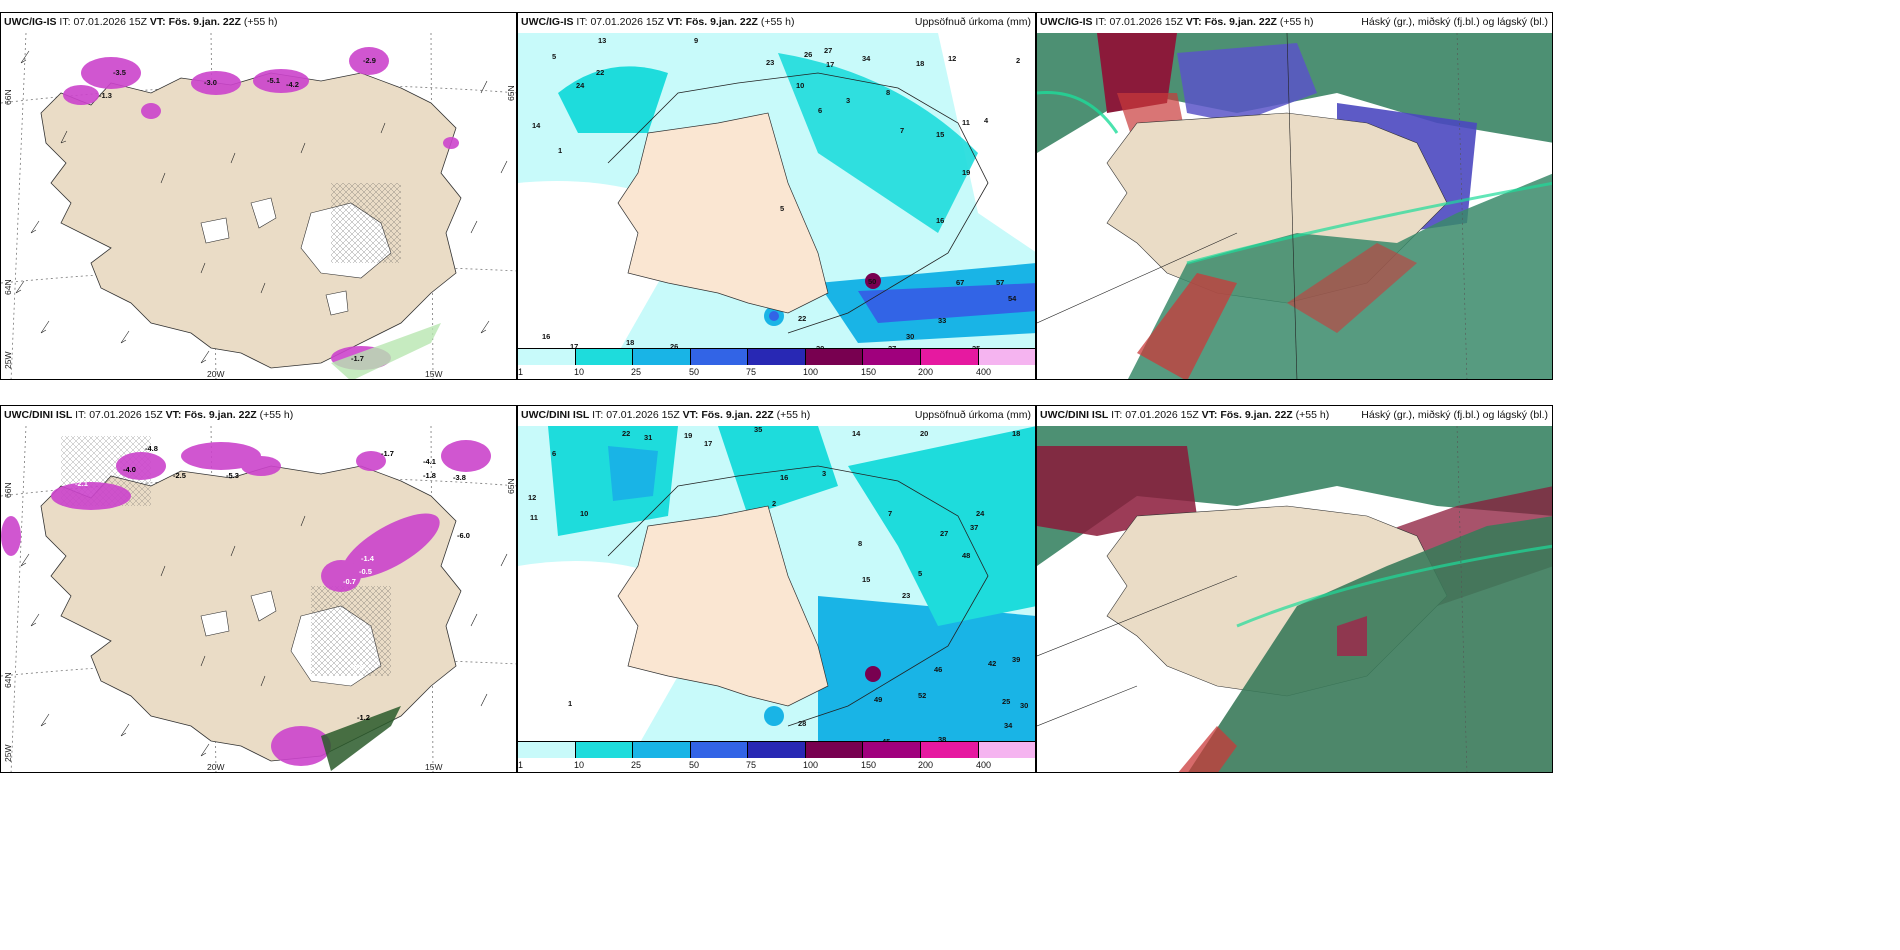  What do you see at coordinates (357, 667) in the screenshot?
I see `temp-label: -0.6` at bounding box center [357, 667].